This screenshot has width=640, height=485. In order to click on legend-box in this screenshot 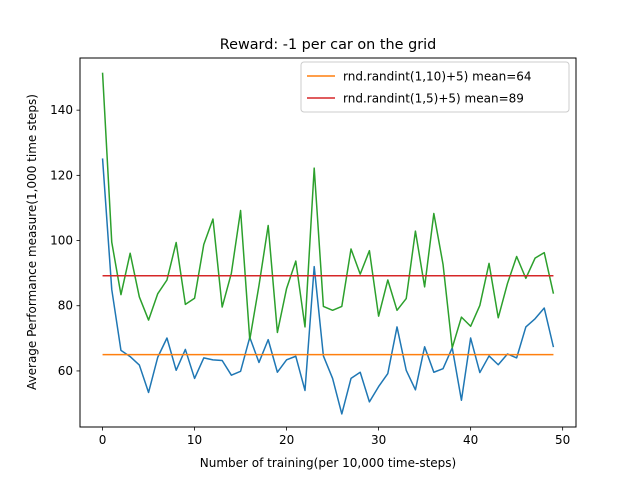, I will do `click(435, 87)`.